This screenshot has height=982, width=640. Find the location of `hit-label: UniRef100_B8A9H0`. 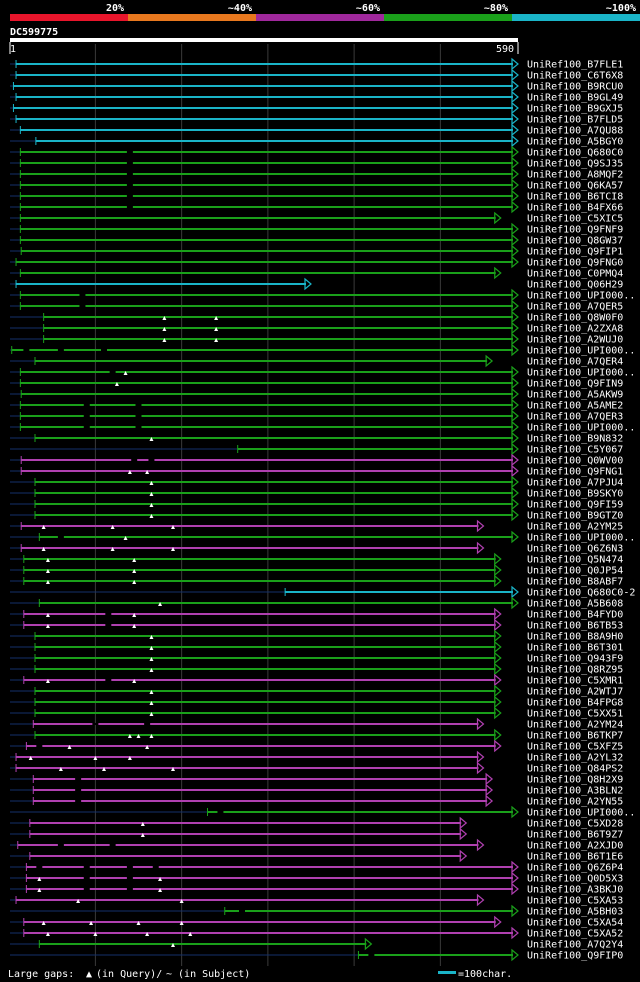

hit-label: UniRef100_B8A9H0 is located at coordinates (575, 637).